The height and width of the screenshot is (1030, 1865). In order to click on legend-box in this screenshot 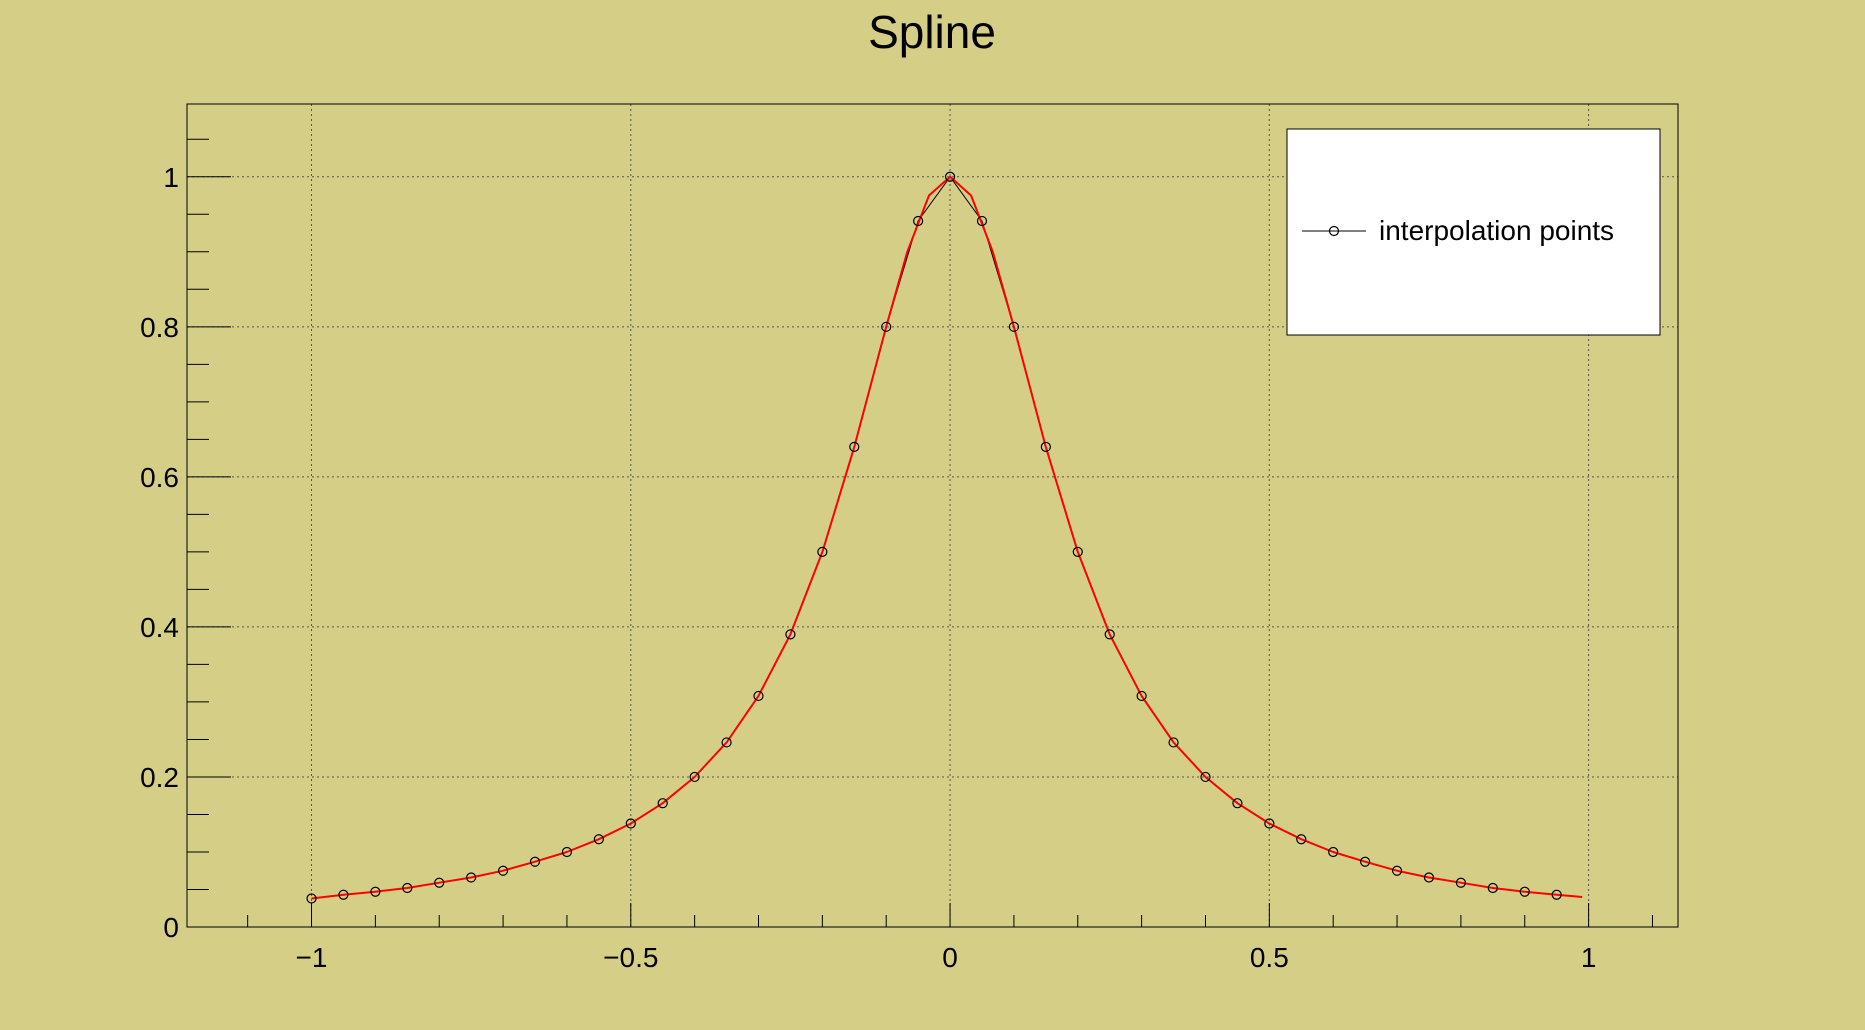, I will do `click(1473, 232)`.